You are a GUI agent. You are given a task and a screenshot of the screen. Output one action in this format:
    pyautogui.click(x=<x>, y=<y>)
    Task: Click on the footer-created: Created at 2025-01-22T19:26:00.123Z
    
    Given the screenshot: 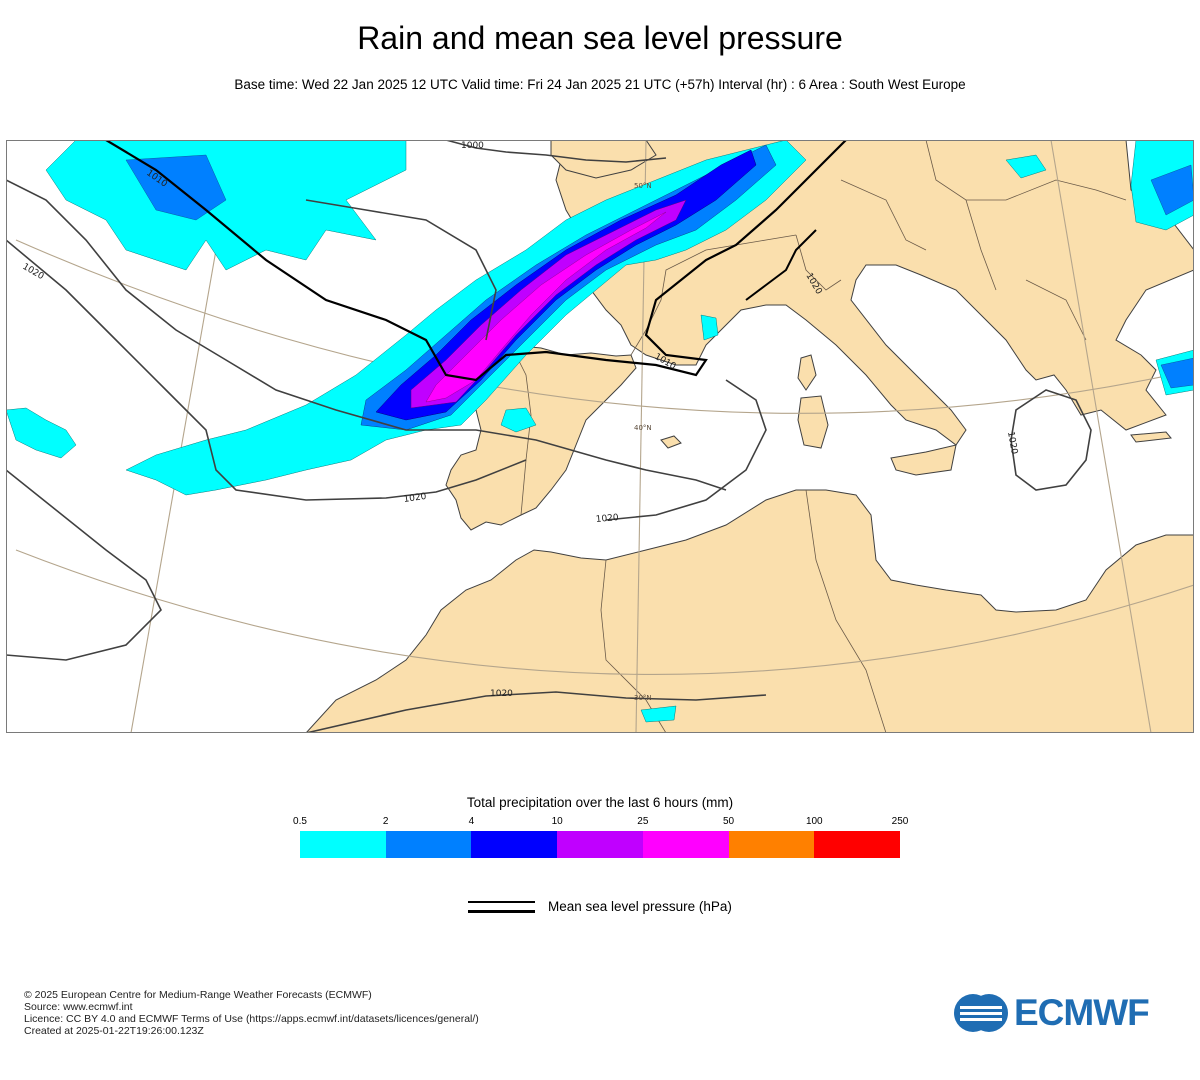 What is the action you would take?
    pyautogui.click(x=114, y=1031)
    